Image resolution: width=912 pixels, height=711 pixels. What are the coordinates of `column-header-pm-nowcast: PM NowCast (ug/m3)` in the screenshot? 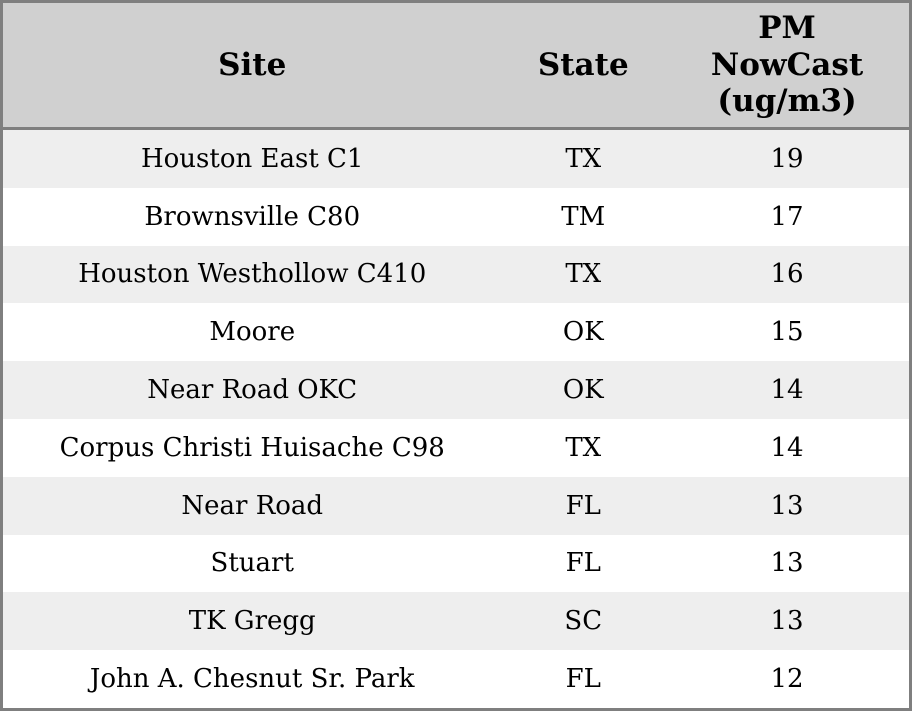 It's located at (788, 65).